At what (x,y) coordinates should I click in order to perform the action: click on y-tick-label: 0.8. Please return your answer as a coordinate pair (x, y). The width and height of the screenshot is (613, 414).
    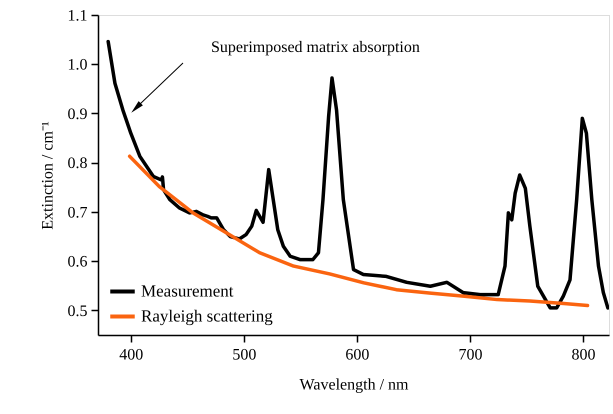
    Looking at the image, I should click on (78, 163).